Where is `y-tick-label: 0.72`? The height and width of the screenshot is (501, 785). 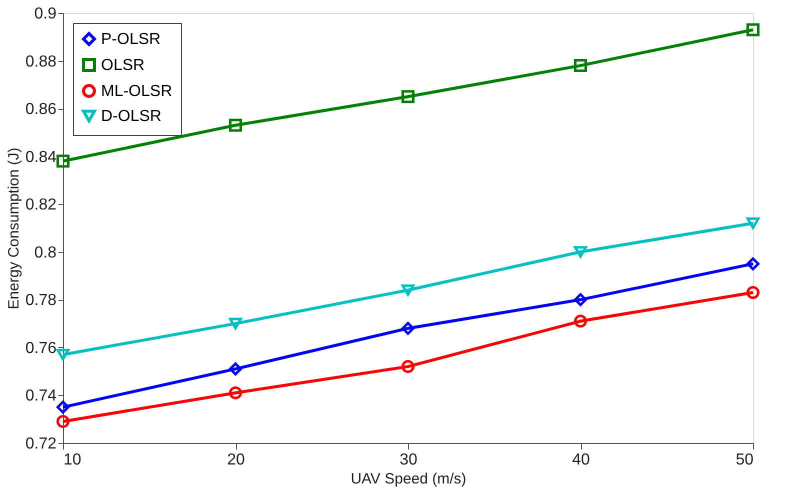 y-tick-label: 0.72 is located at coordinates (41, 444).